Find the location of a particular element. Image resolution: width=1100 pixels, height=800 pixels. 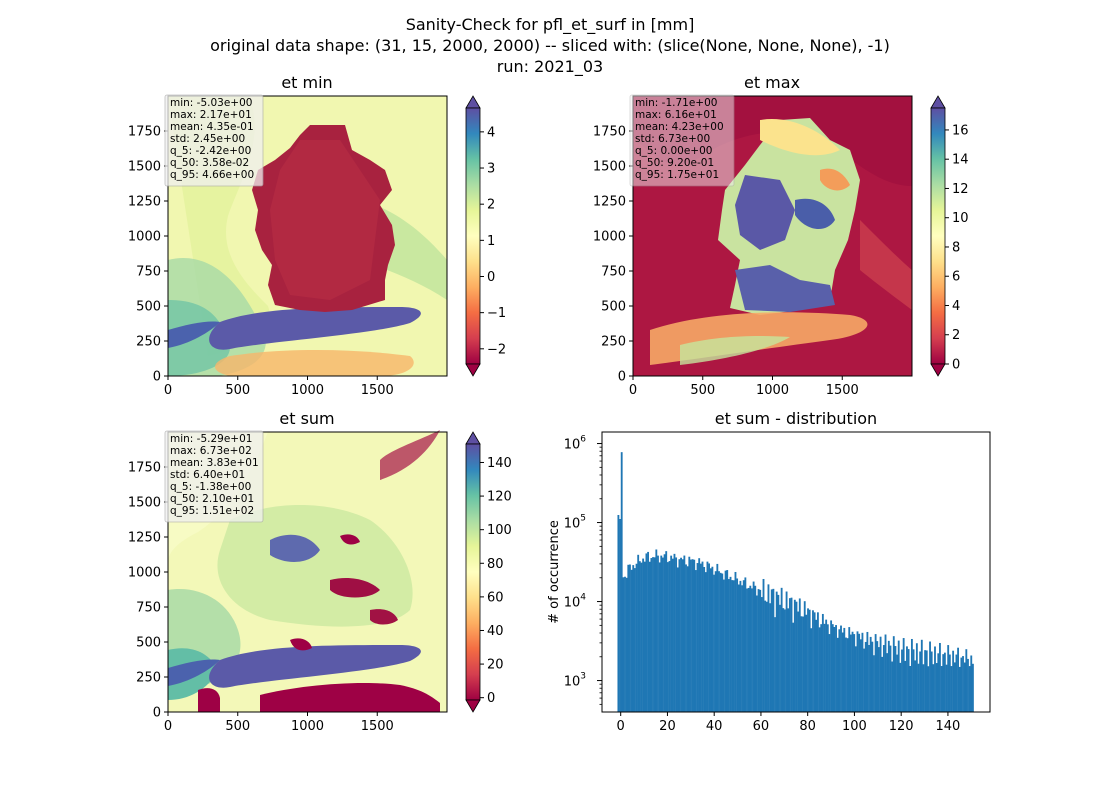

panel-title: et min is located at coordinates (306, 82).